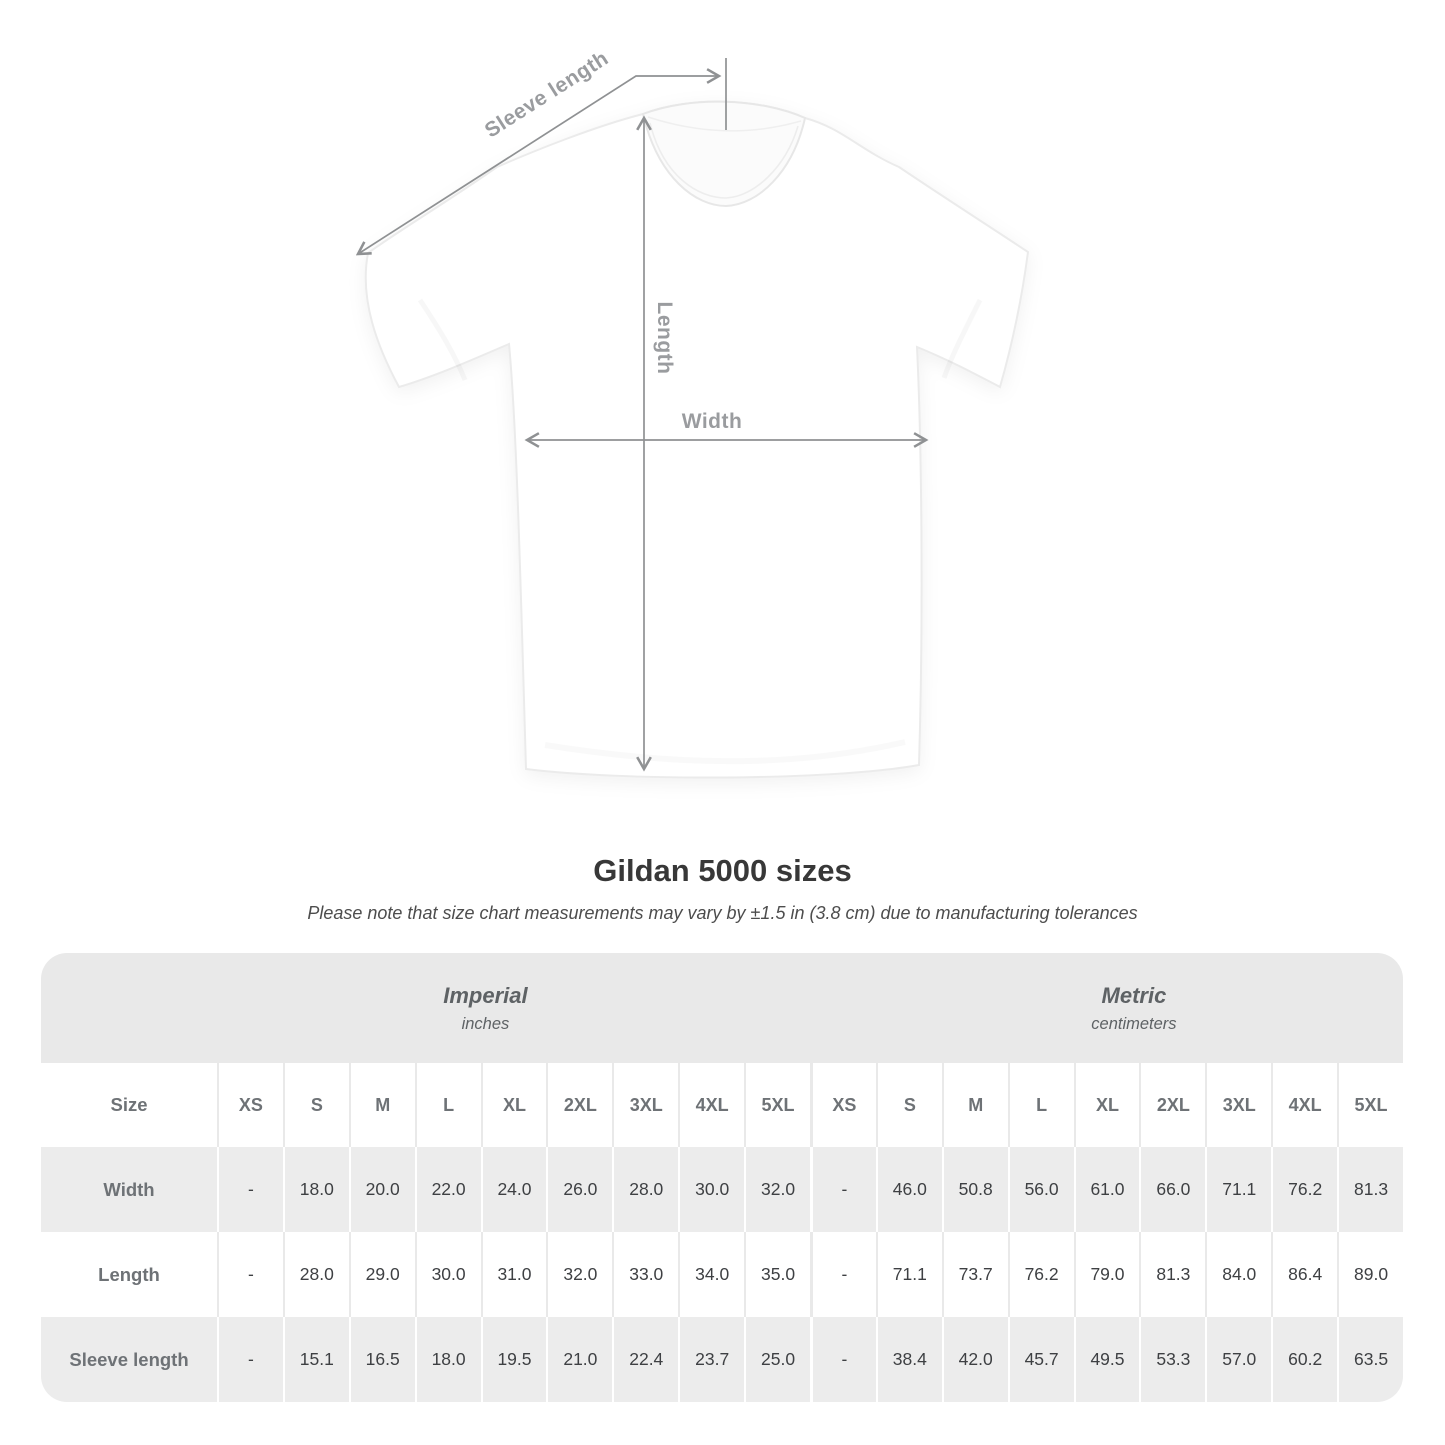 The height and width of the screenshot is (1445, 1445). I want to click on value-metric-length-m: 73.7, so click(974, 1274).